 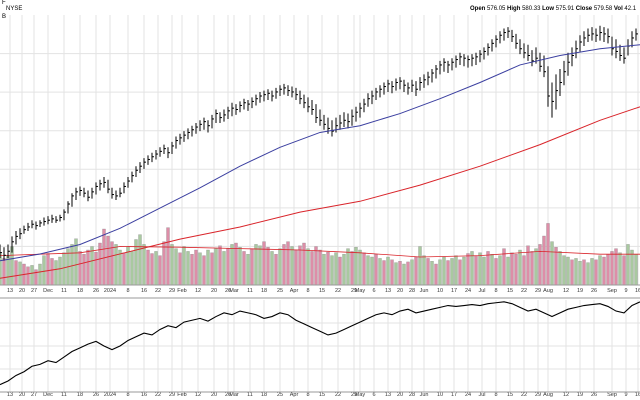 What do you see at coordinates (580, 291) in the screenshot?
I see `x-tick-label: 19` at bounding box center [580, 291].